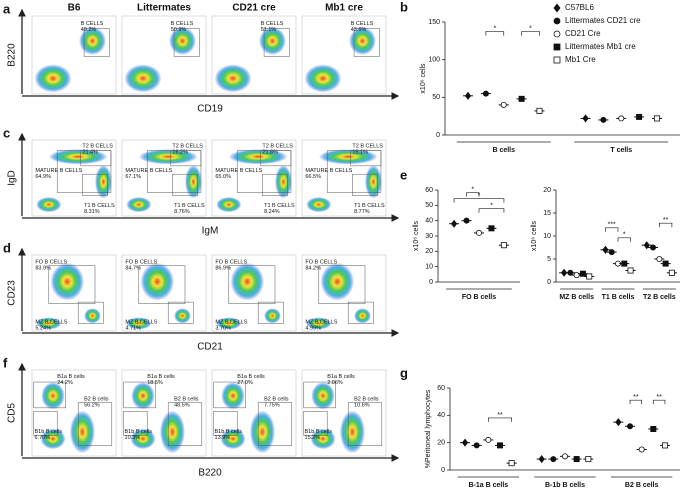  Describe the element at coordinates (313, 328) in the screenshot. I see `gate-value: 4.99%` at that location.